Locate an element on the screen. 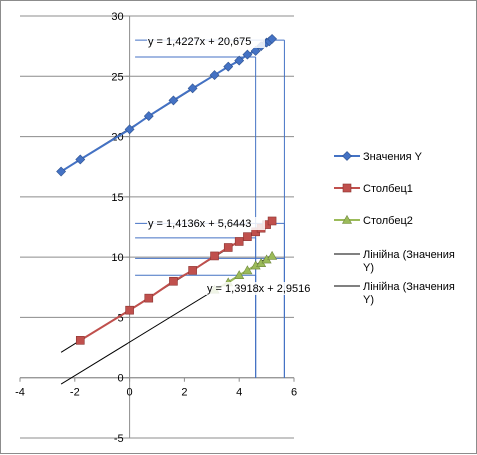 The image size is (477, 455). y-tick-label: 0 is located at coordinates (120, 379).